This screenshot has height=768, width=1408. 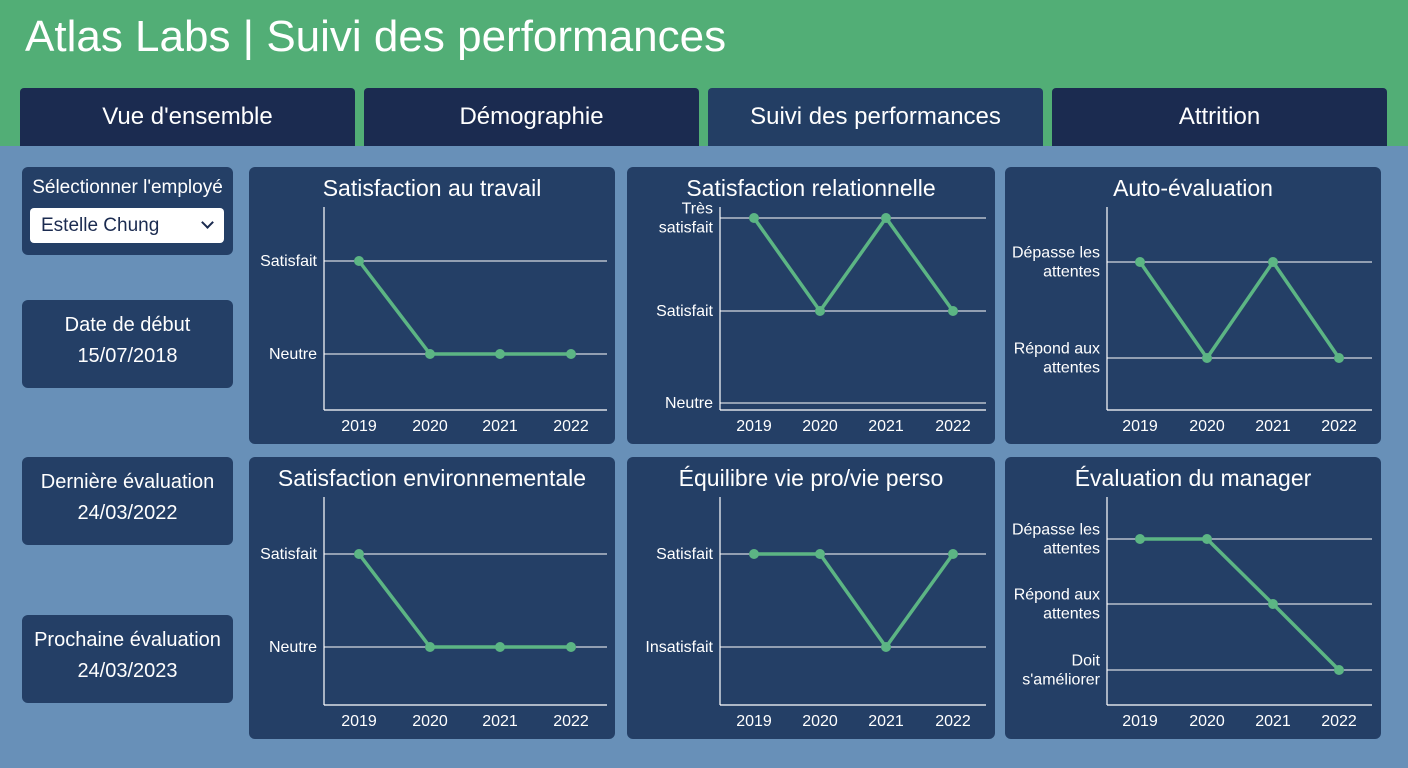 What do you see at coordinates (875, 117) in the screenshot?
I see `tab-suivi-performances: Suivi des performances` at bounding box center [875, 117].